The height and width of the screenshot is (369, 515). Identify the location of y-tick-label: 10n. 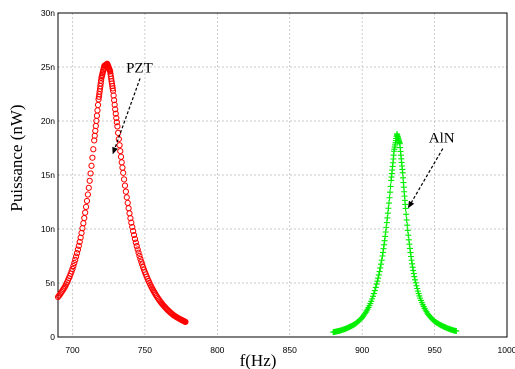
(48, 229).